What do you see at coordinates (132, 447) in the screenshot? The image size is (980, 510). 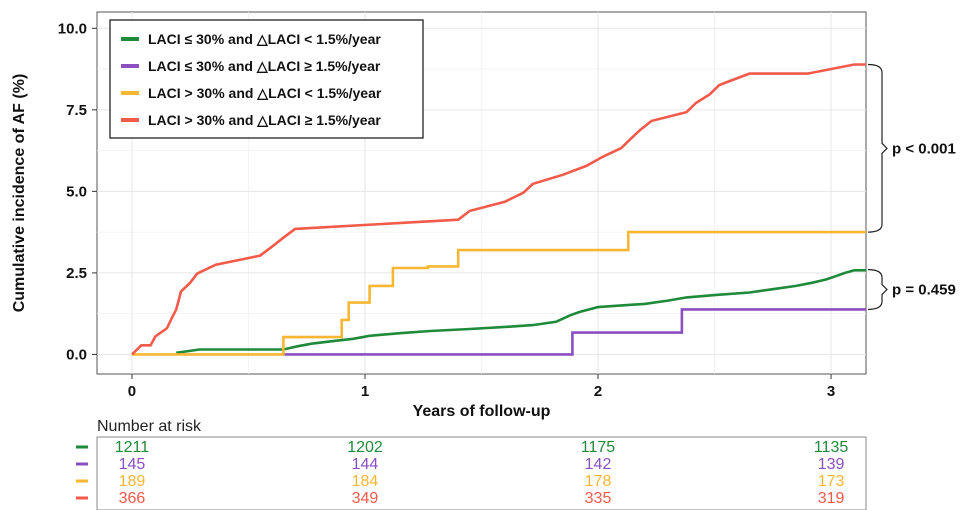 I see `risk-count: 1211` at bounding box center [132, 447].